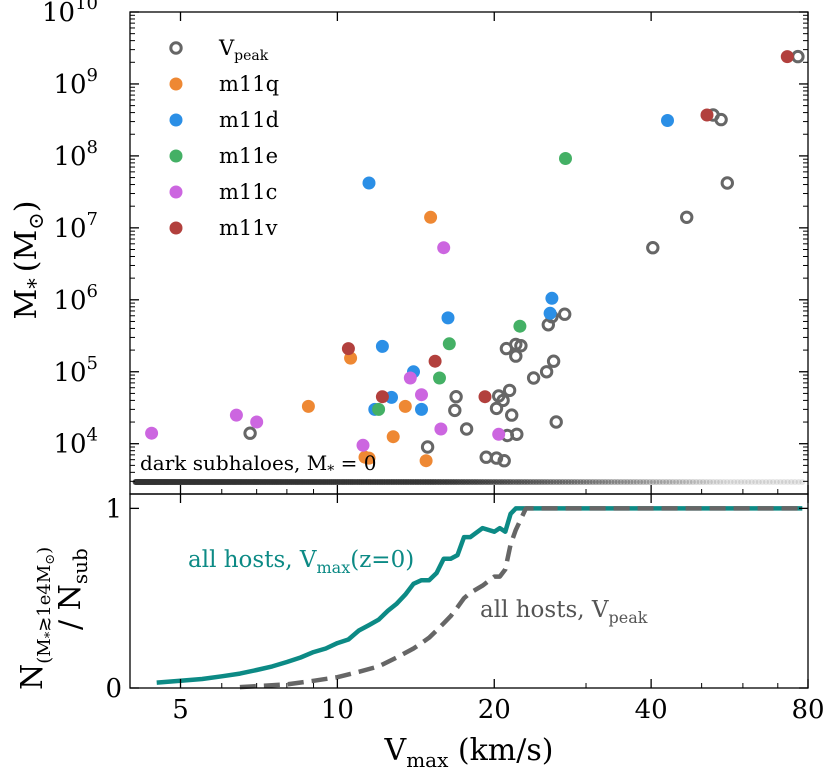 Image resolution: width=831 pixels, height=773 pixels. I want to click on top-y-axis-label: M*(M⊙), so click(28, 260).